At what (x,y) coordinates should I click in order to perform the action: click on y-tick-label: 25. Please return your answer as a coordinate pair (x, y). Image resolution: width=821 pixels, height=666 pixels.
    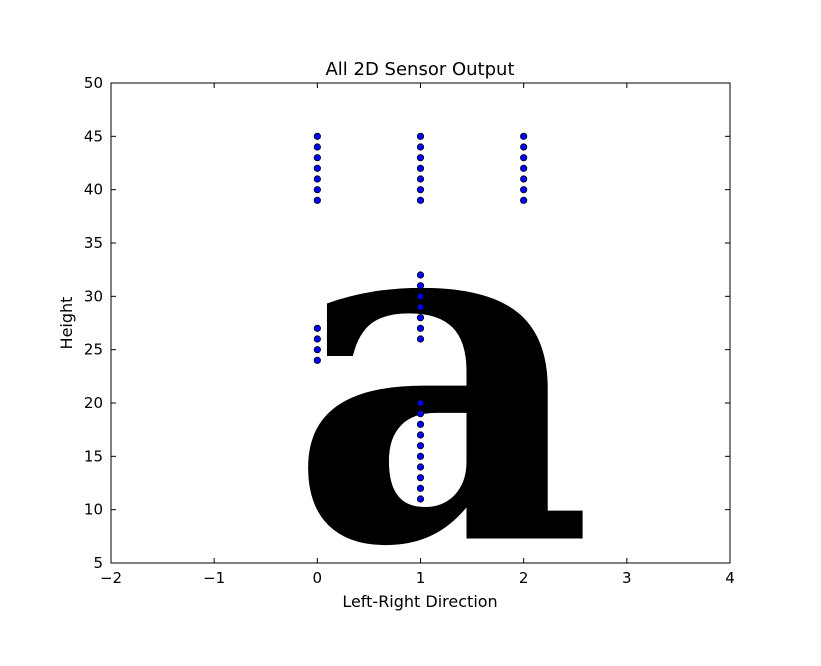
    Looking at the image, I should click on (93, 350).